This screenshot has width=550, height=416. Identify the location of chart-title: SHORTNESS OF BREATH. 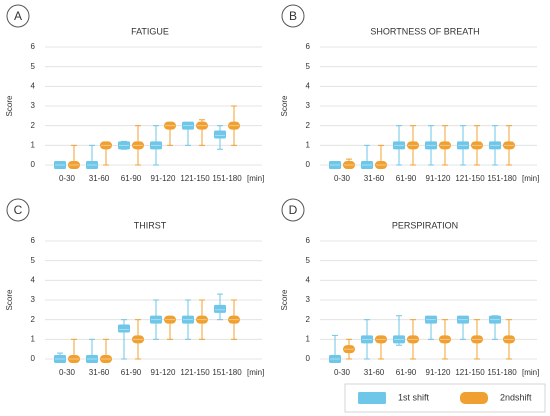
(424, 31).